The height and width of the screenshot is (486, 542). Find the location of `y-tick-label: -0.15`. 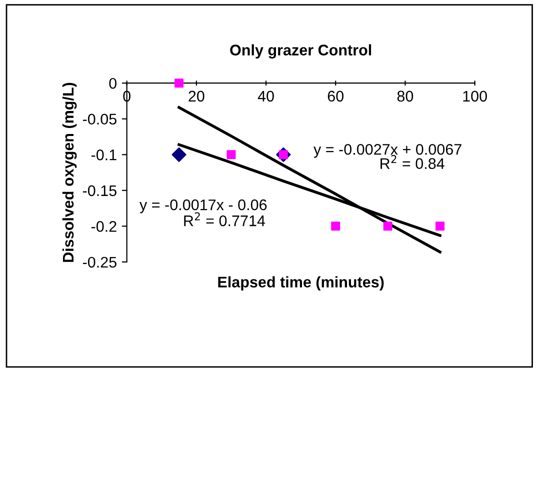

y-tick-label: -0.15 is located at coordinates (99, 190).